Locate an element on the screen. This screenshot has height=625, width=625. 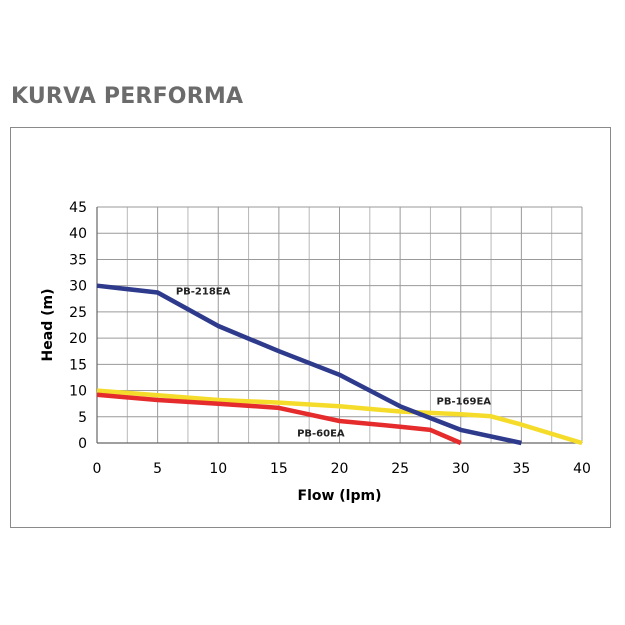
x-tick-label: 35 is located at coordinates (521, 469).